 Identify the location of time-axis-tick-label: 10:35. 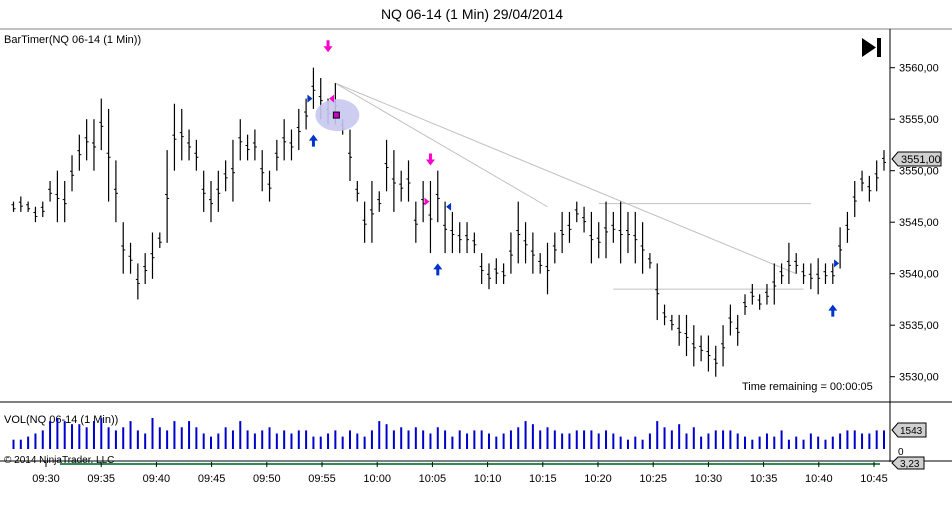
(764, 479).